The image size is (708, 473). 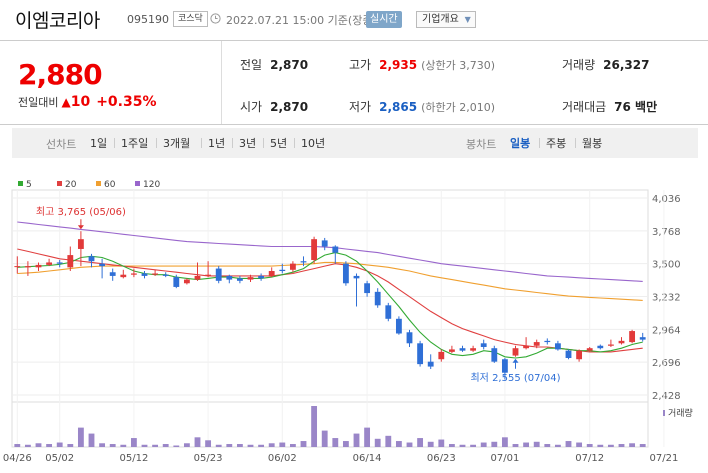 I want to click on change-row: 전일대비 ▲10 +0.35%, so click(x=87, y=102).